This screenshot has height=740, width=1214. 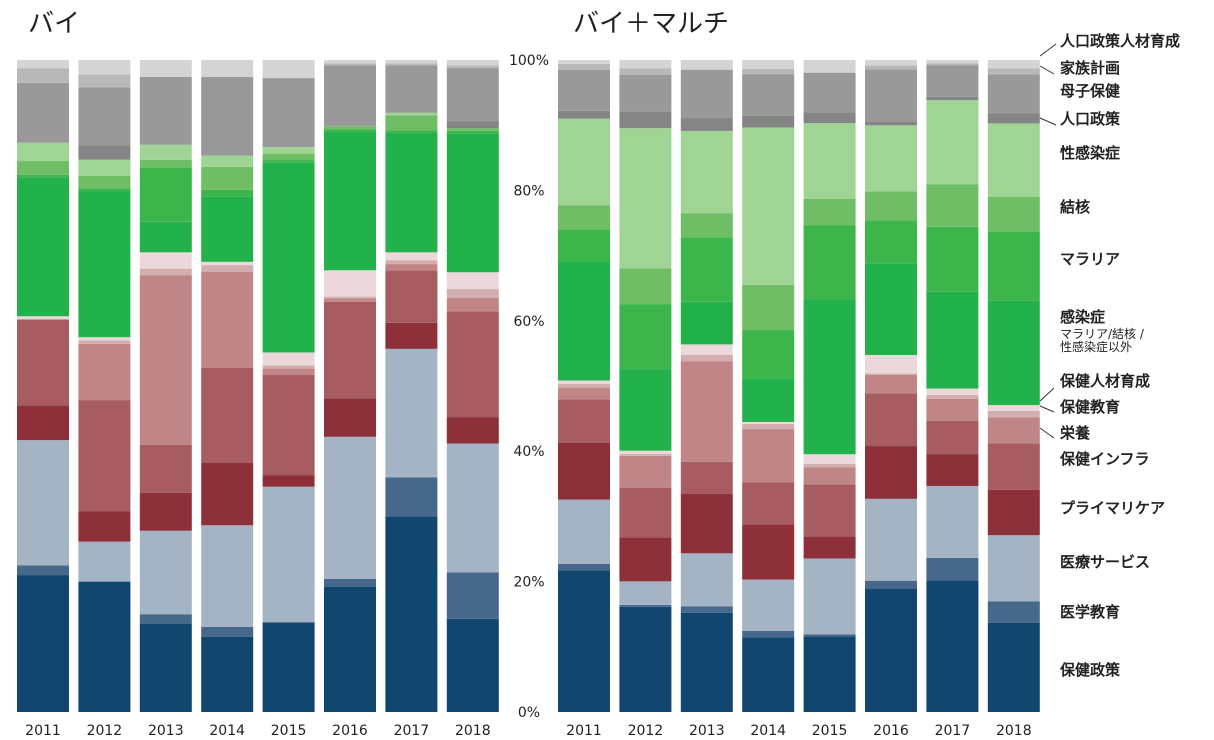 I want to click on bar-segment-p1-2018-s7, so click(x=1013, y=408).